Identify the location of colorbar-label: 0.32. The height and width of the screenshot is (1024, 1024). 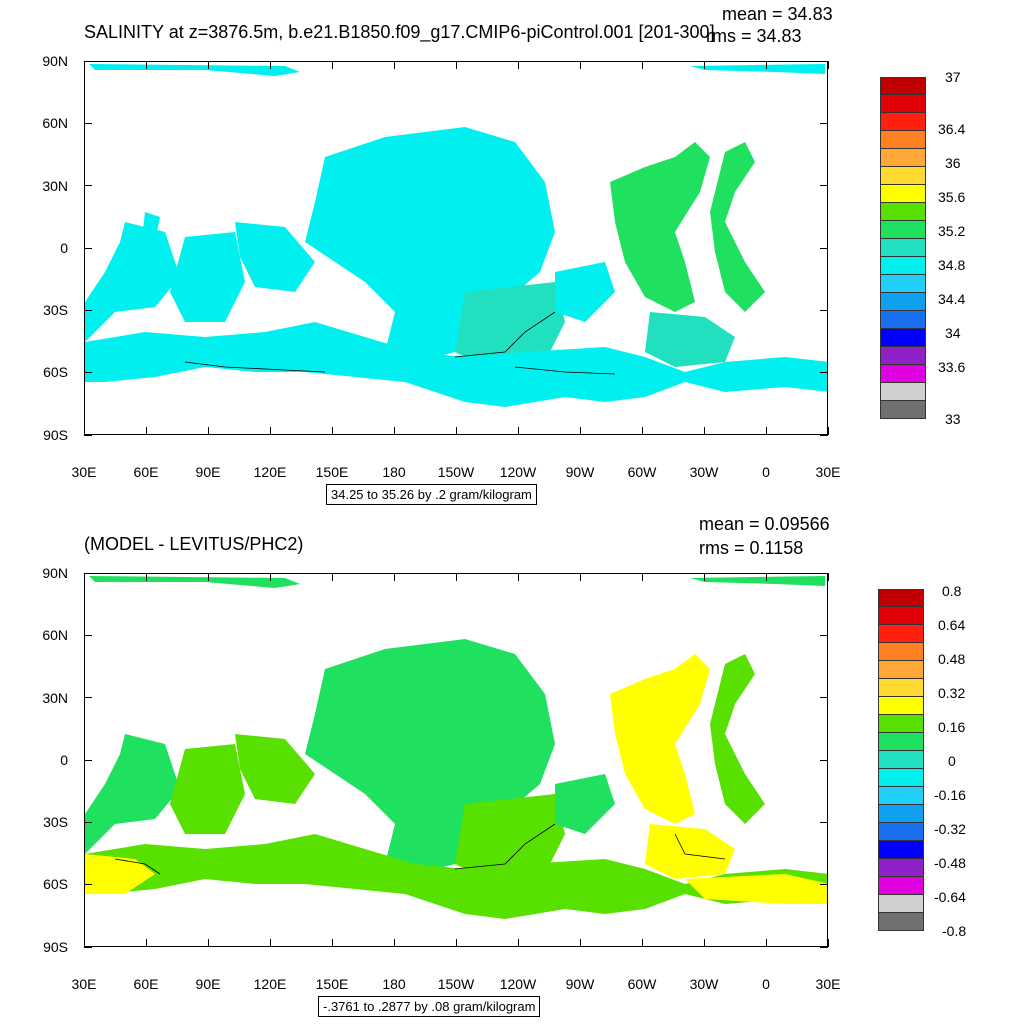
(952, 693).